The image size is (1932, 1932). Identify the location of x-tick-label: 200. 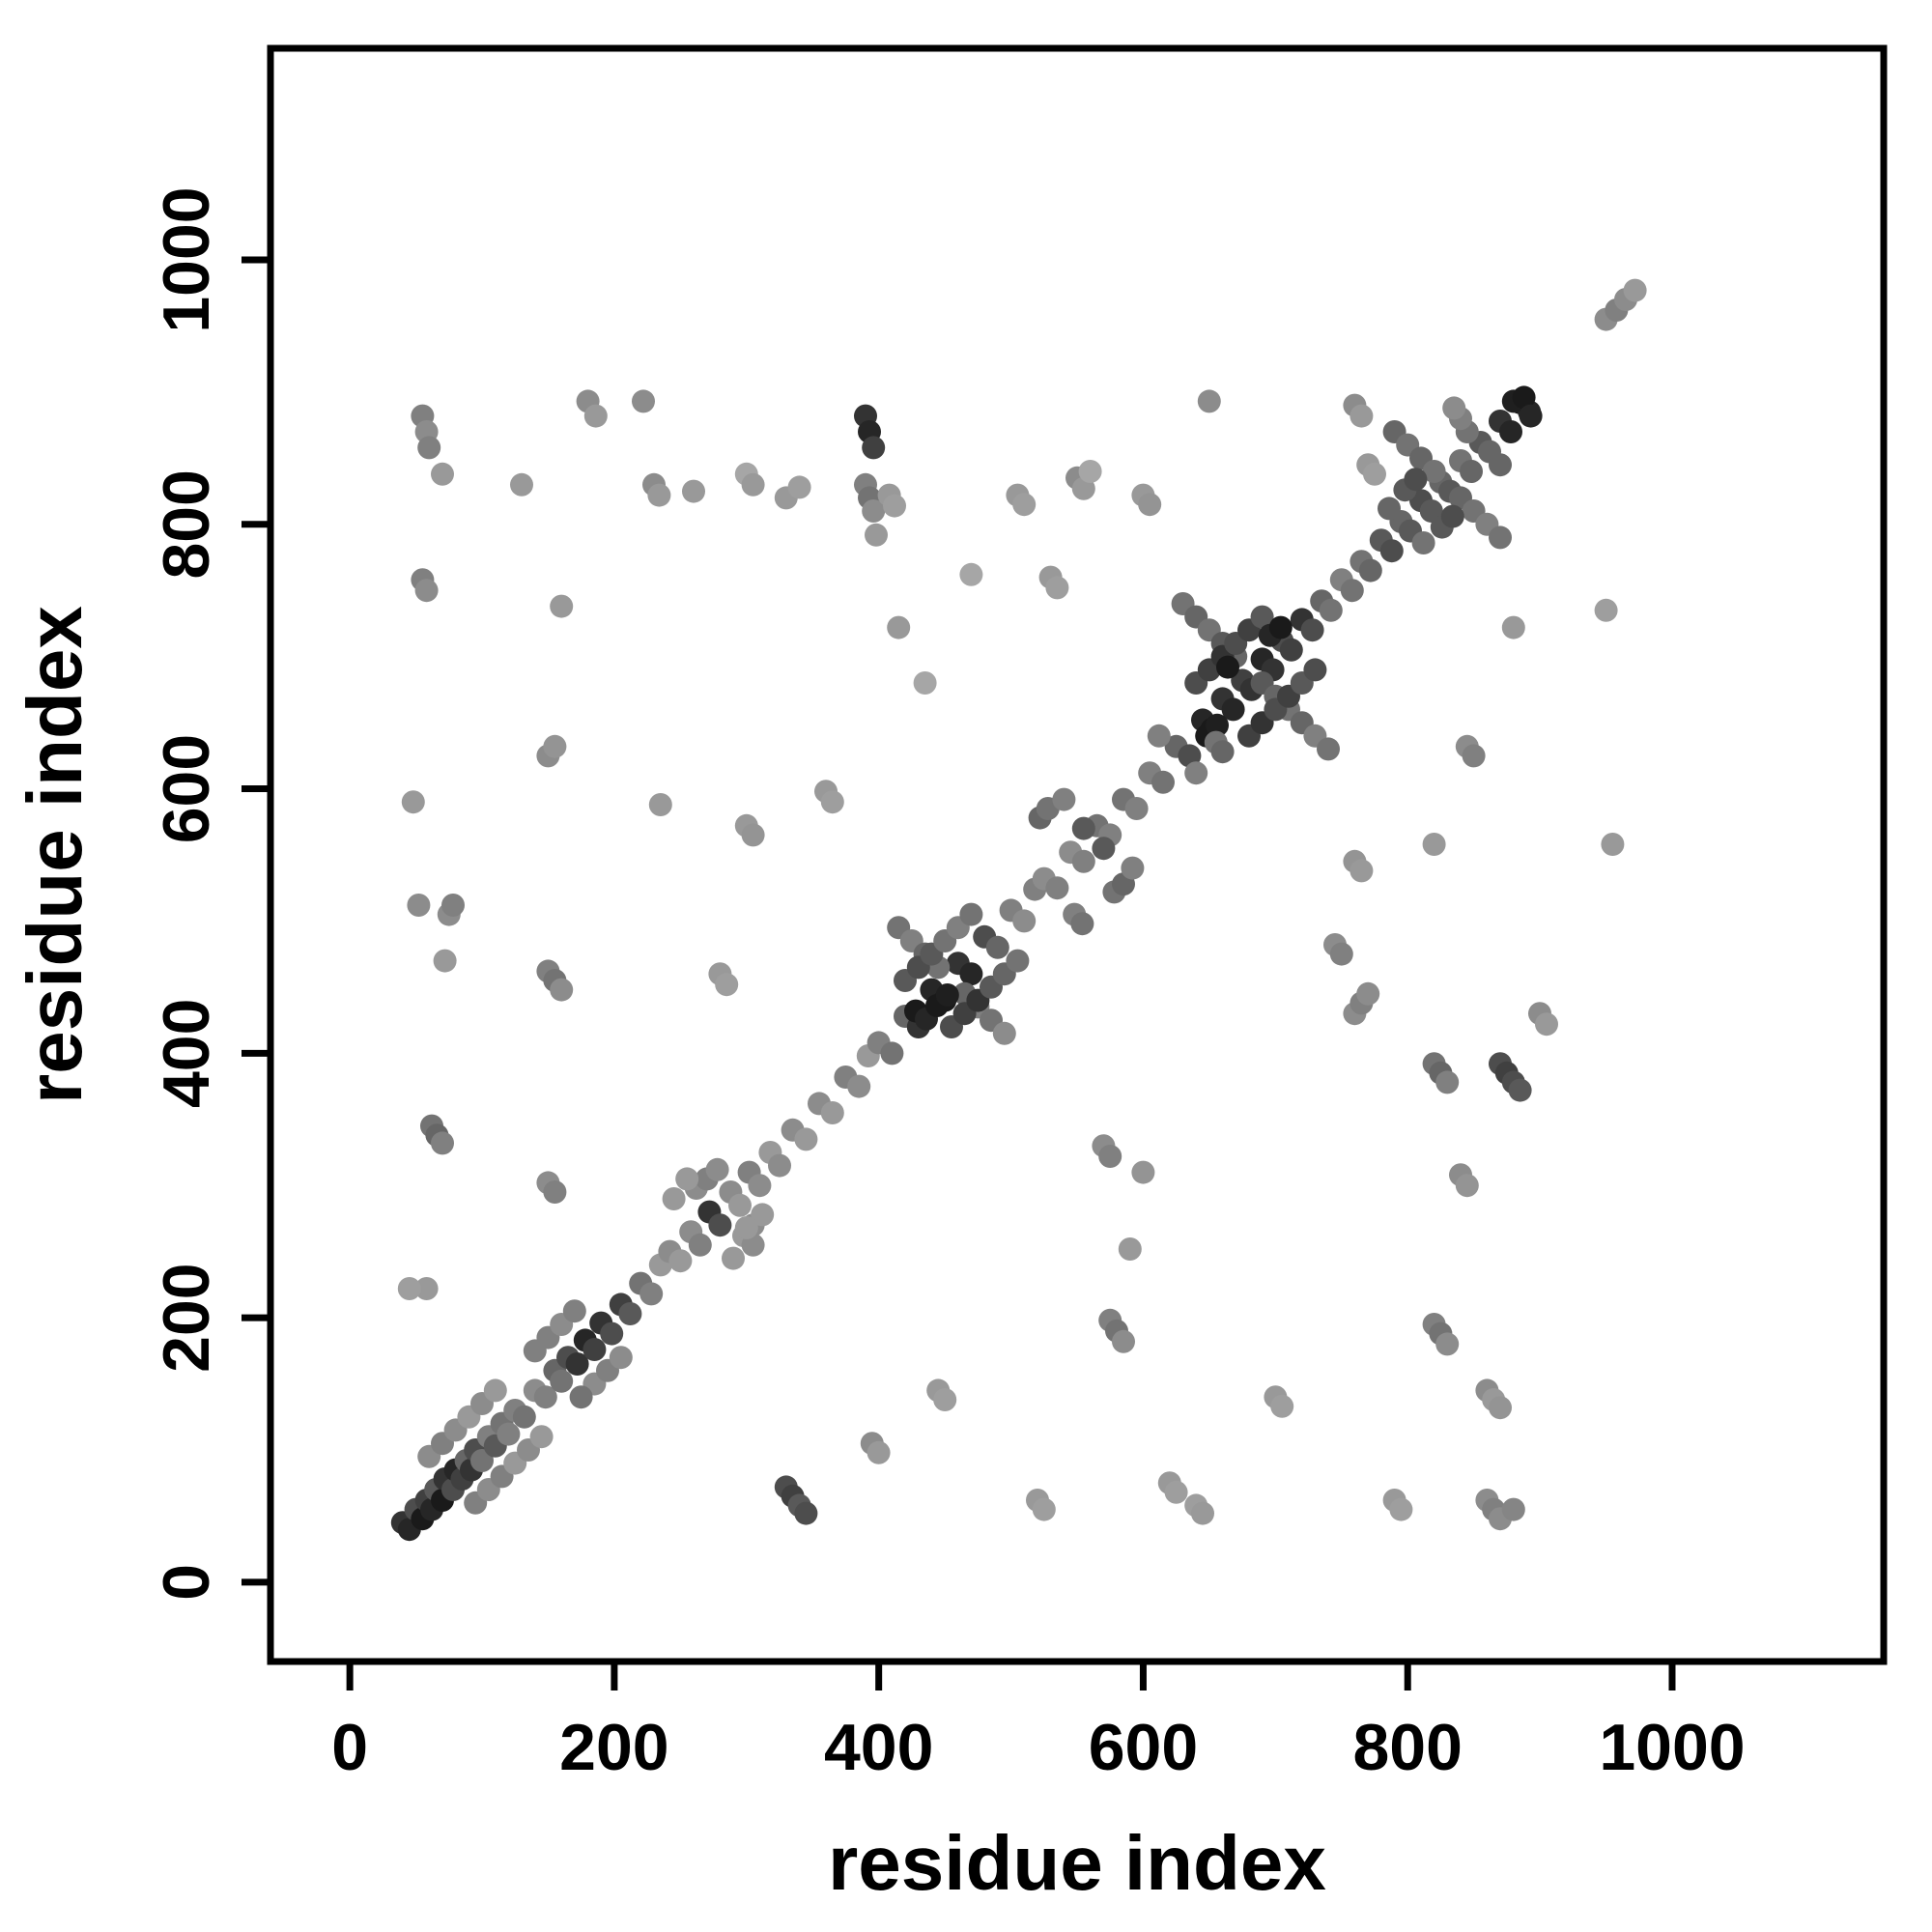
(613, 1747).